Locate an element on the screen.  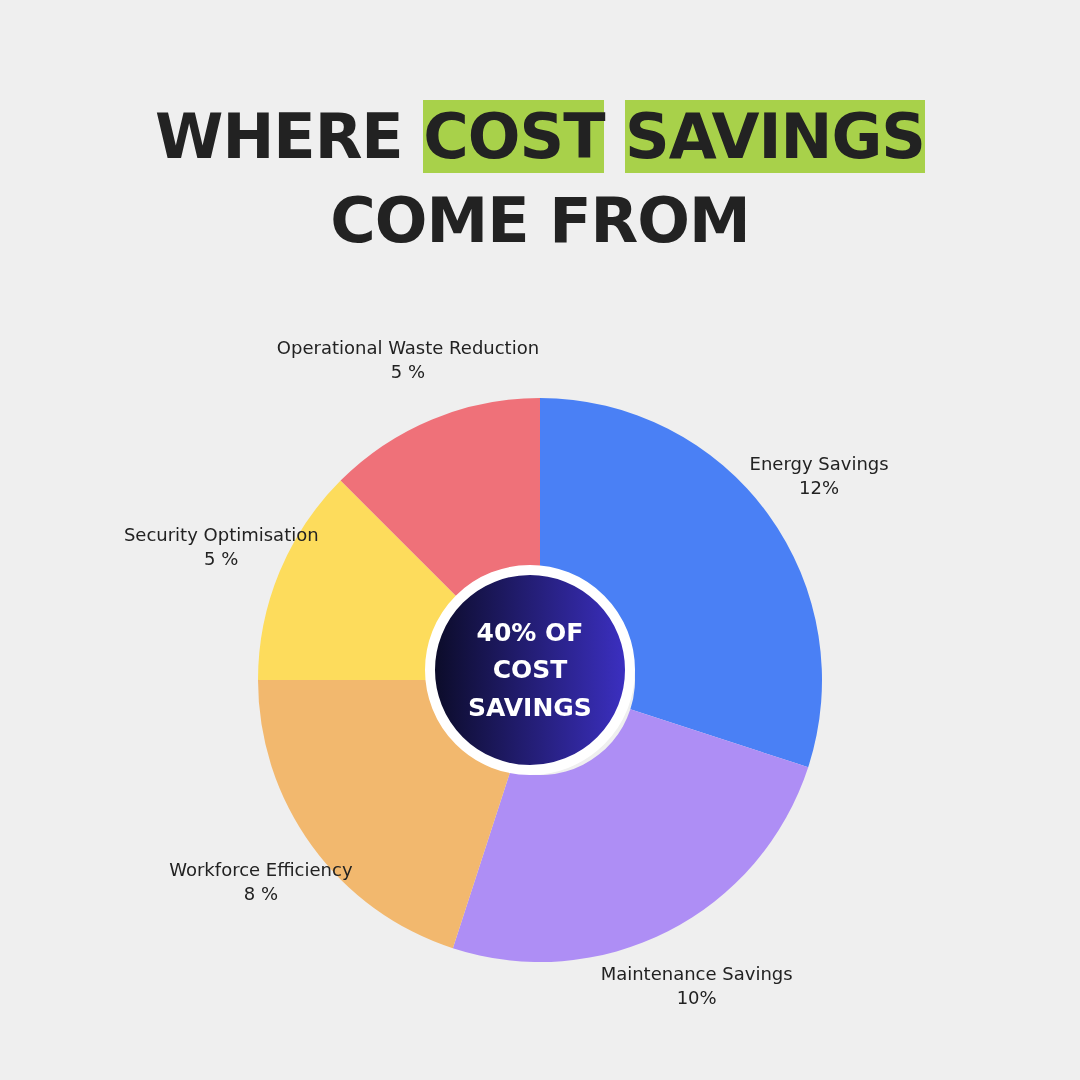
slice-label: Maintenance Savings is located at coordinates (696, 974).